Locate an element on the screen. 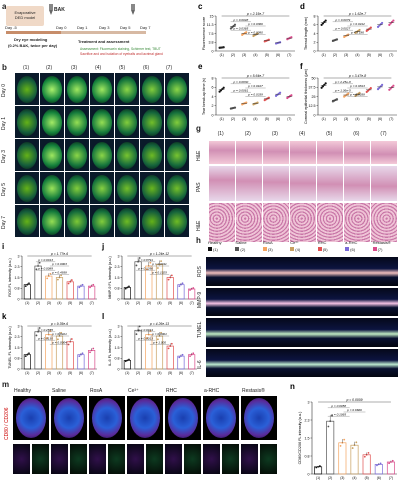 Image resolution: width=400 pixels, height=483 pixels. x-tick-label: (5) is located at coordinates (70, 373).